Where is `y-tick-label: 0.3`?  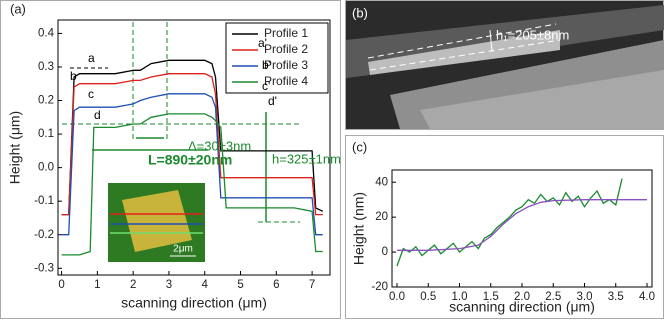
y-tick-label: 0.3 is located at coordinates (46, 67).